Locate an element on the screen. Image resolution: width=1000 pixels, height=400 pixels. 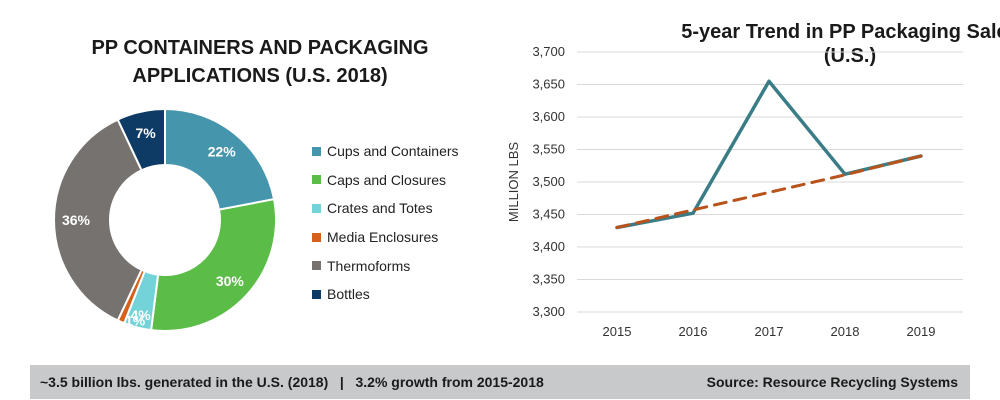
y-tick-label: 3,500 is located at coordinates (548, 181).